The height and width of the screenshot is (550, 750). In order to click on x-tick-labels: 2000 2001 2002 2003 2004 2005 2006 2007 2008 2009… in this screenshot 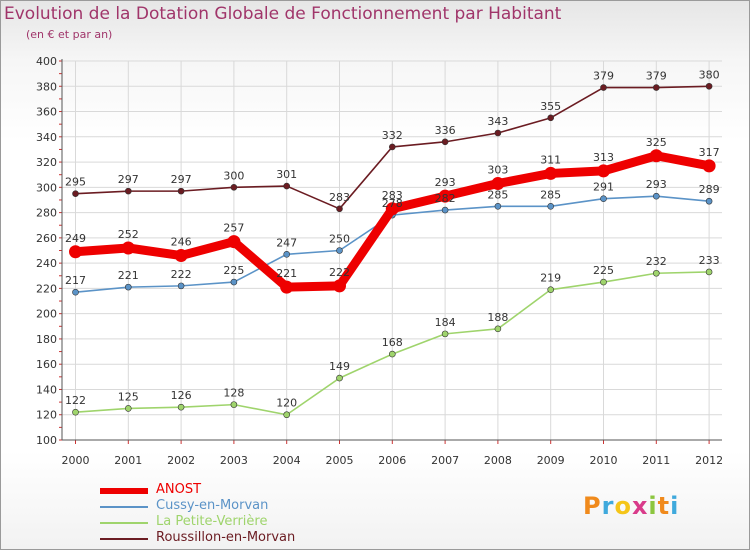, I will do `click(393, 460)`.